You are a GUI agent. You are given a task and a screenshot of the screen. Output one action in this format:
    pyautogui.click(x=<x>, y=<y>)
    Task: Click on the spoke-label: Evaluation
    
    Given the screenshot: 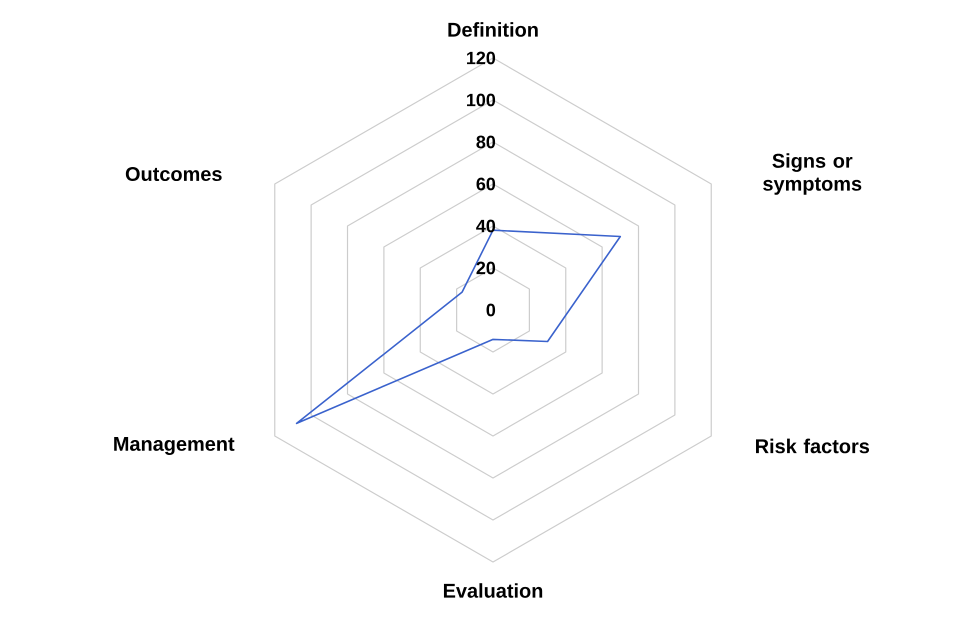 What is the action you would take?
    pyautogui.click(x=493, y=590)
    